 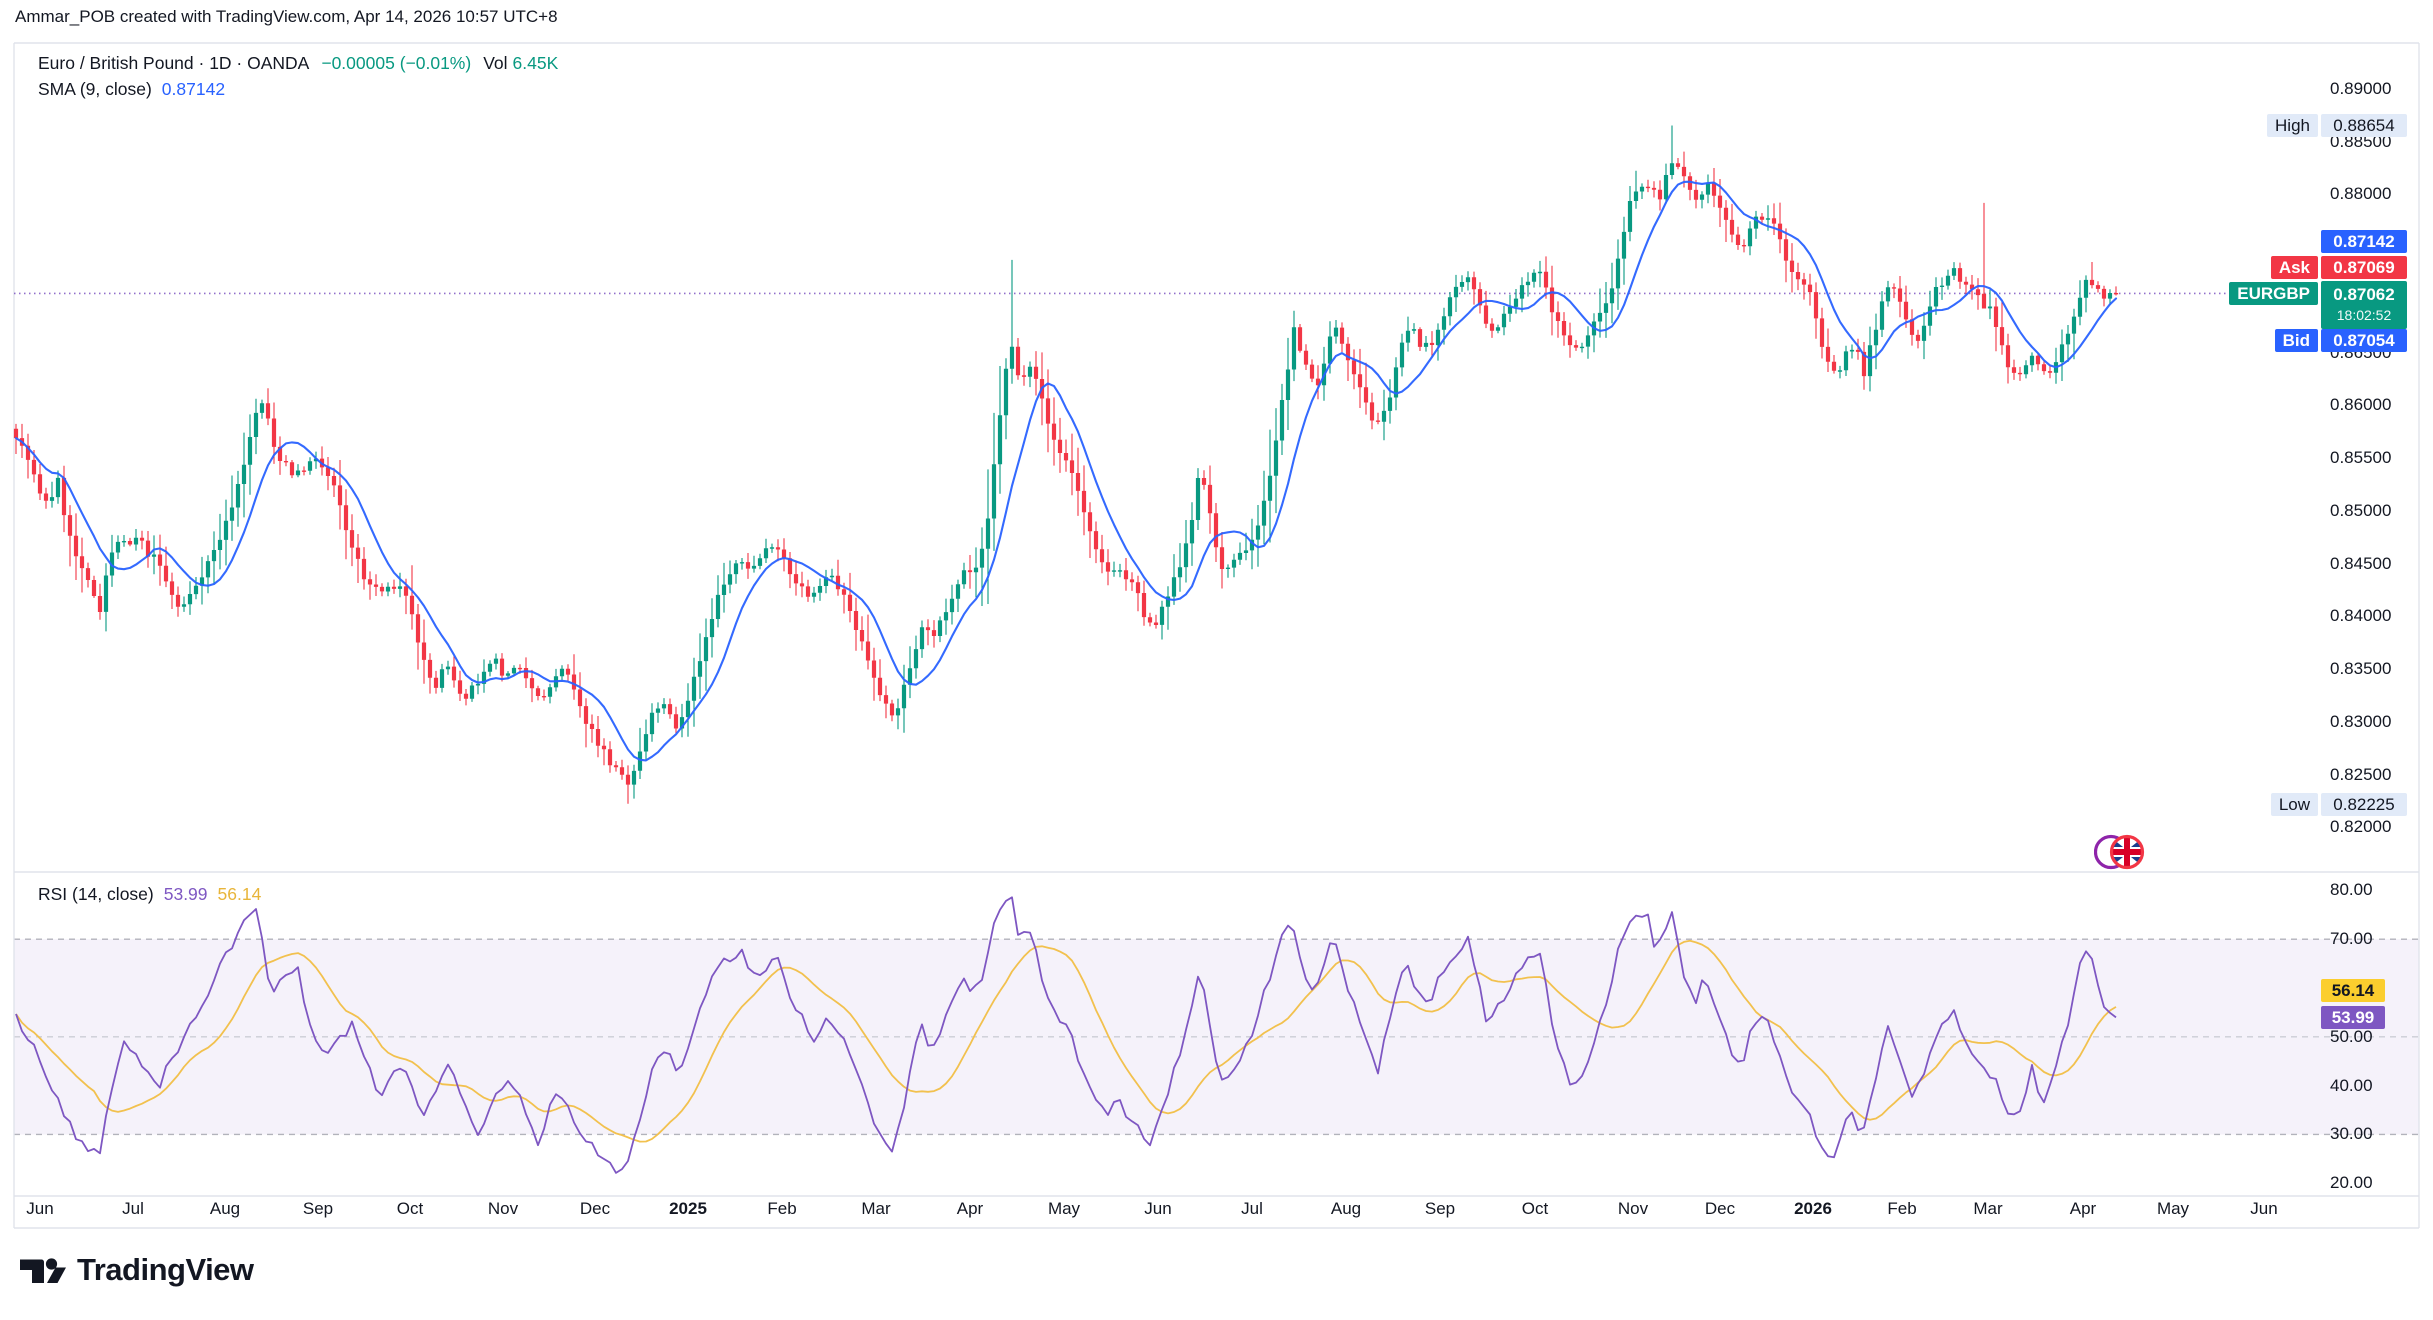 What do you see at coordinates (1813, 1208) in the screenshot?
I see `time-tick-label: 2026` at bounding box center [1813, 1208].